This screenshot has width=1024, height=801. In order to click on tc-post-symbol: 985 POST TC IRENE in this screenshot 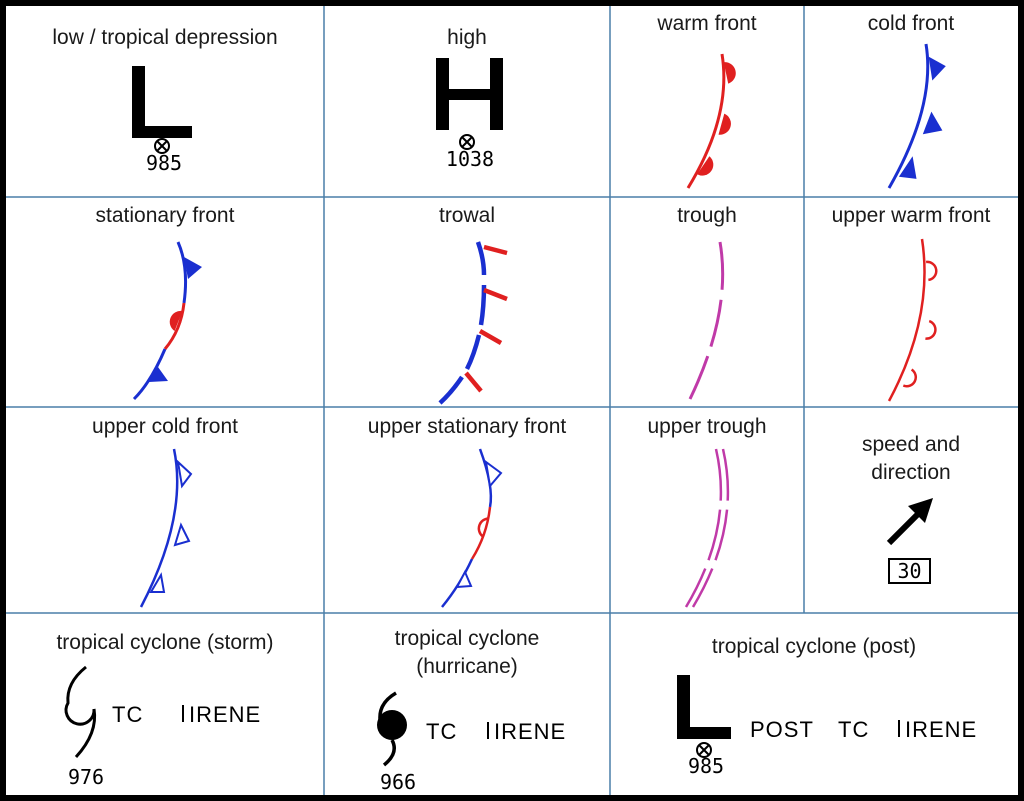, I will do `click(827, 726)`.